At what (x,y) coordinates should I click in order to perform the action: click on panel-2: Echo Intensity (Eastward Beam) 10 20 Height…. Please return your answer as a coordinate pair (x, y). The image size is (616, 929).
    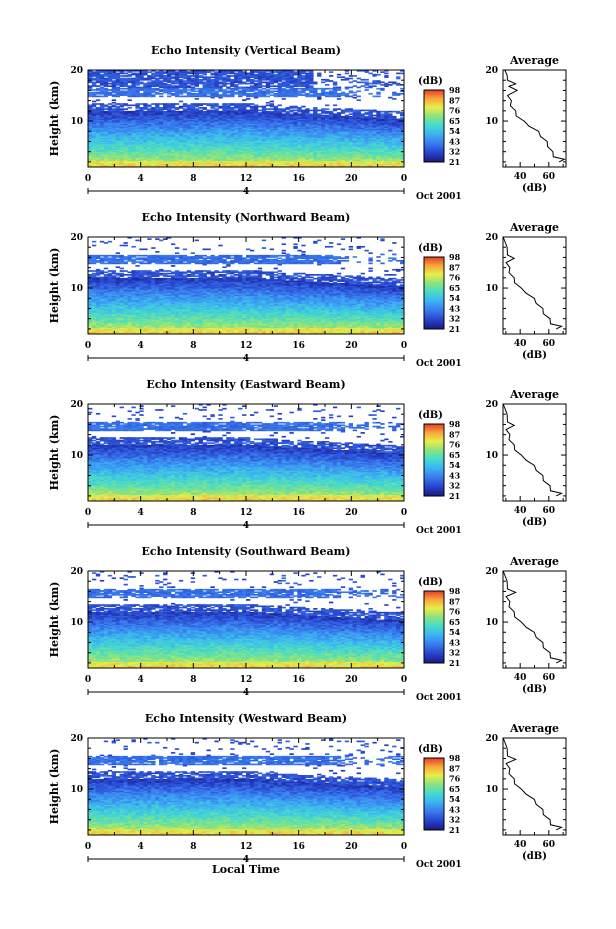
    Looking at the image, I should click on (307, 457).